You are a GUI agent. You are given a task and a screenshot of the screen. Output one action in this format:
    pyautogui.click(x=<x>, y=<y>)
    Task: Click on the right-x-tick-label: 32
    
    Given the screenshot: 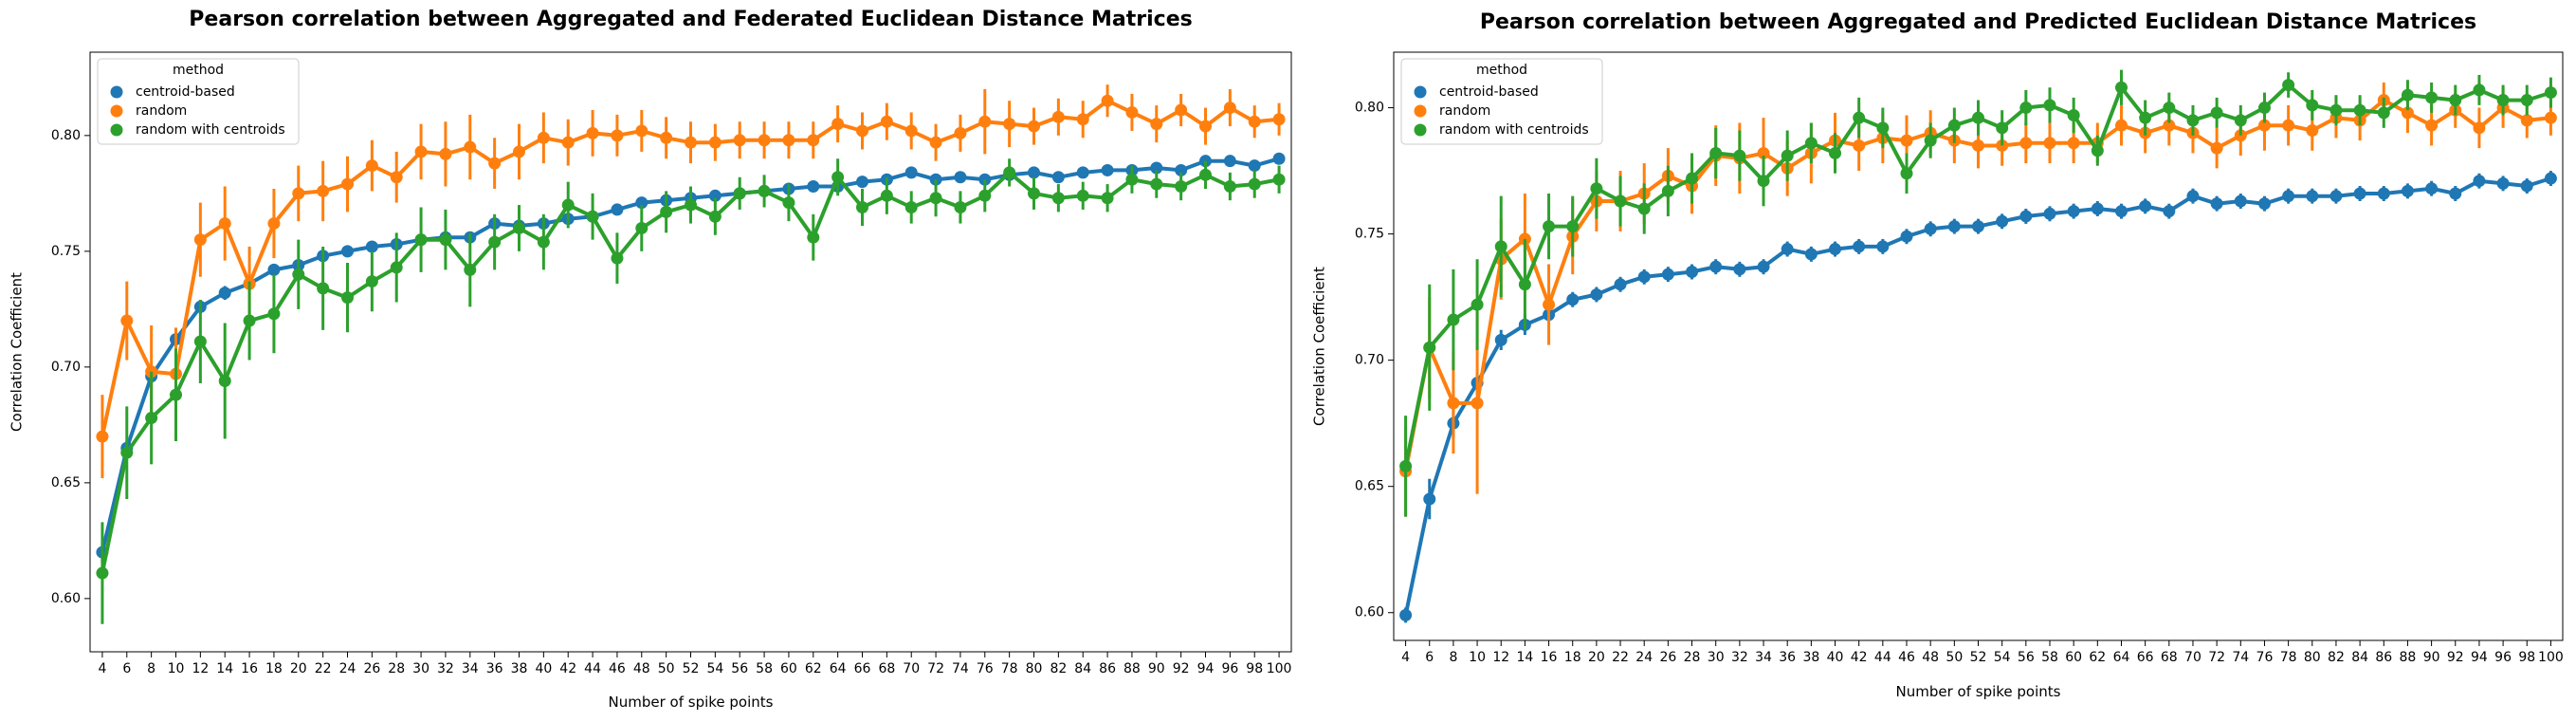 What is the action you would take?
    pyautogui.click(x=1739, y=657)
    